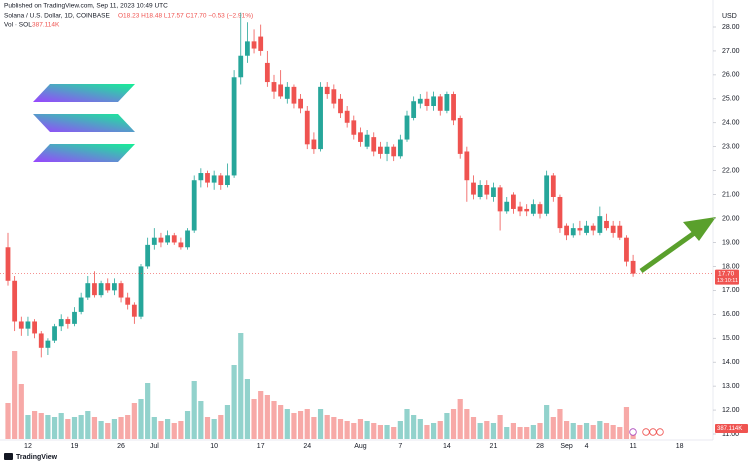 Image resolution: width=750 pixels, height=464 pixels. I want to click on last-price-label: 17.70, so click(726, 273).